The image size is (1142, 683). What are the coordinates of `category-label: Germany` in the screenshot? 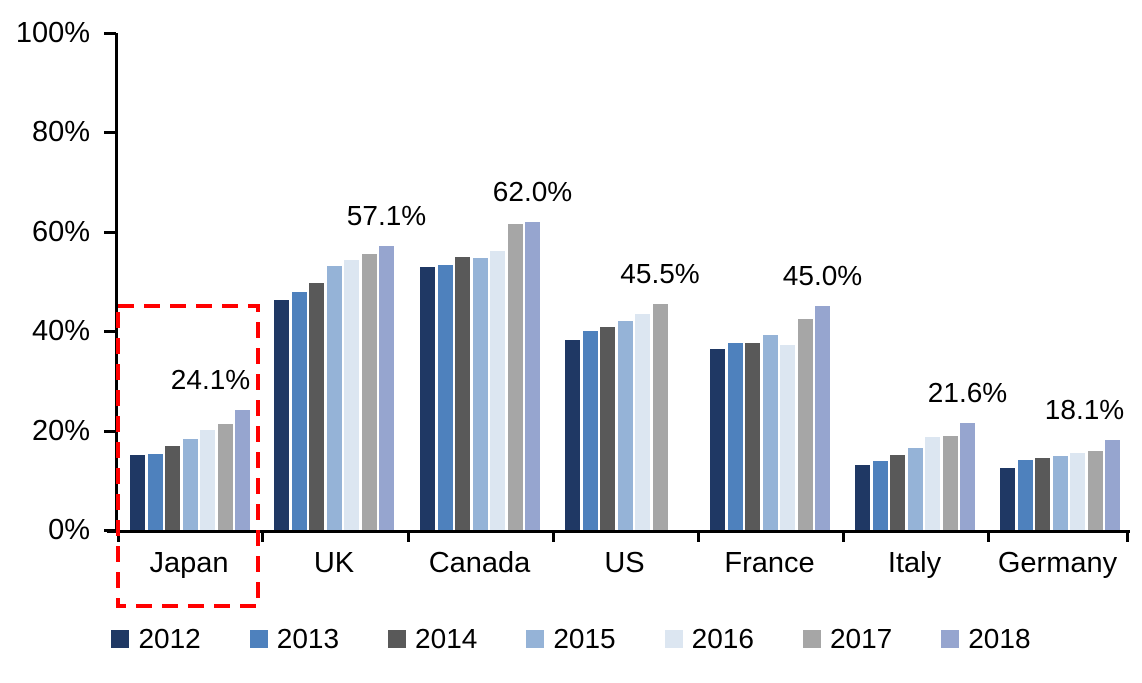 It's located at (1057, 563).